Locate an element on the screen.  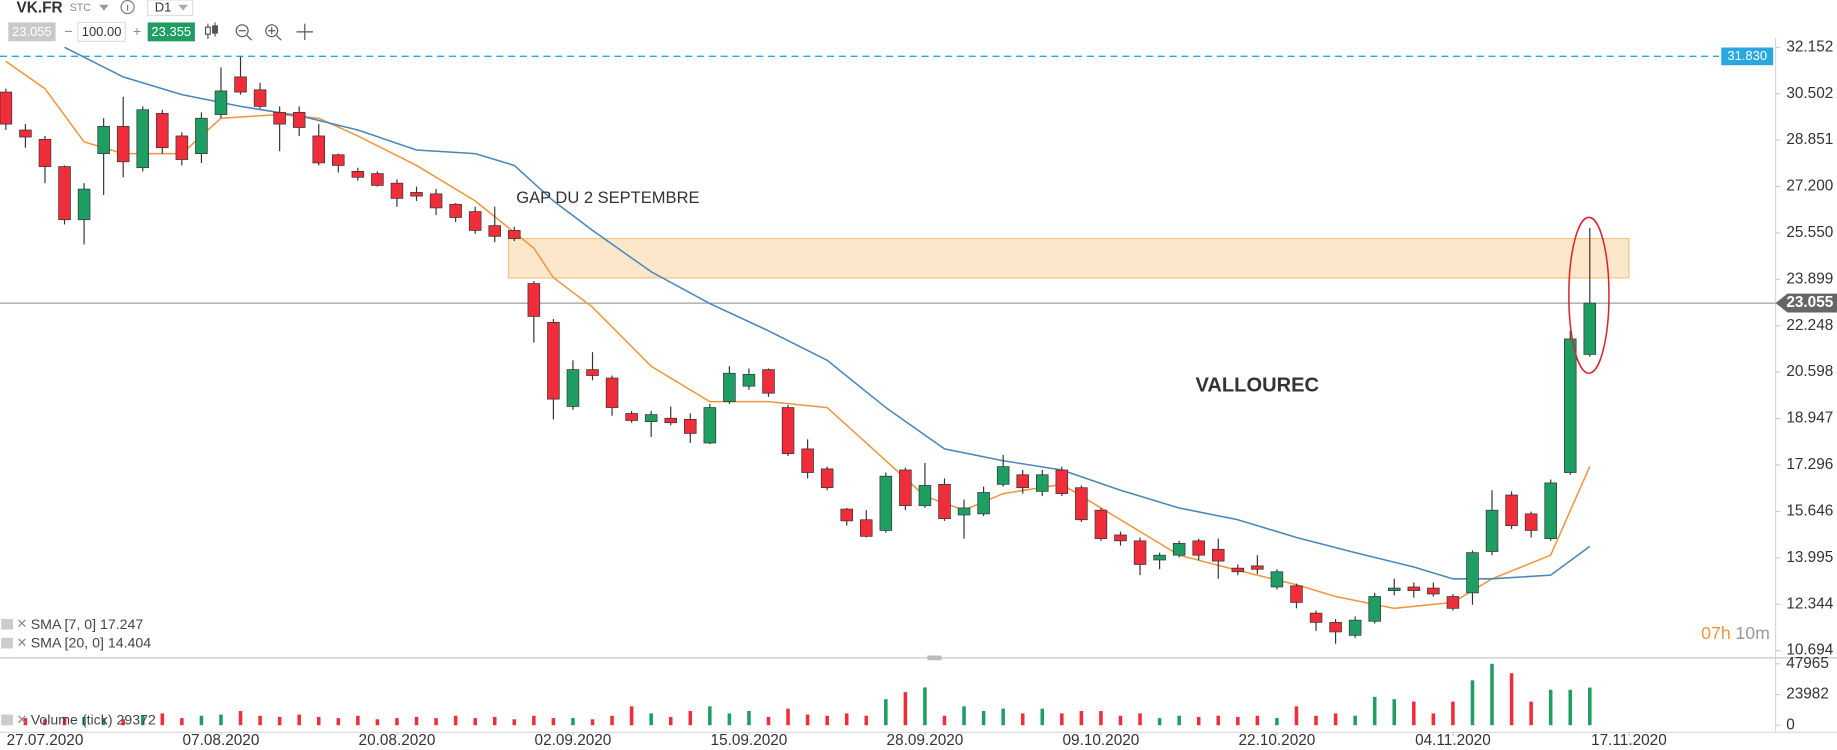
y-tick-label: 28.851 is located at coordinates (1809, 139).